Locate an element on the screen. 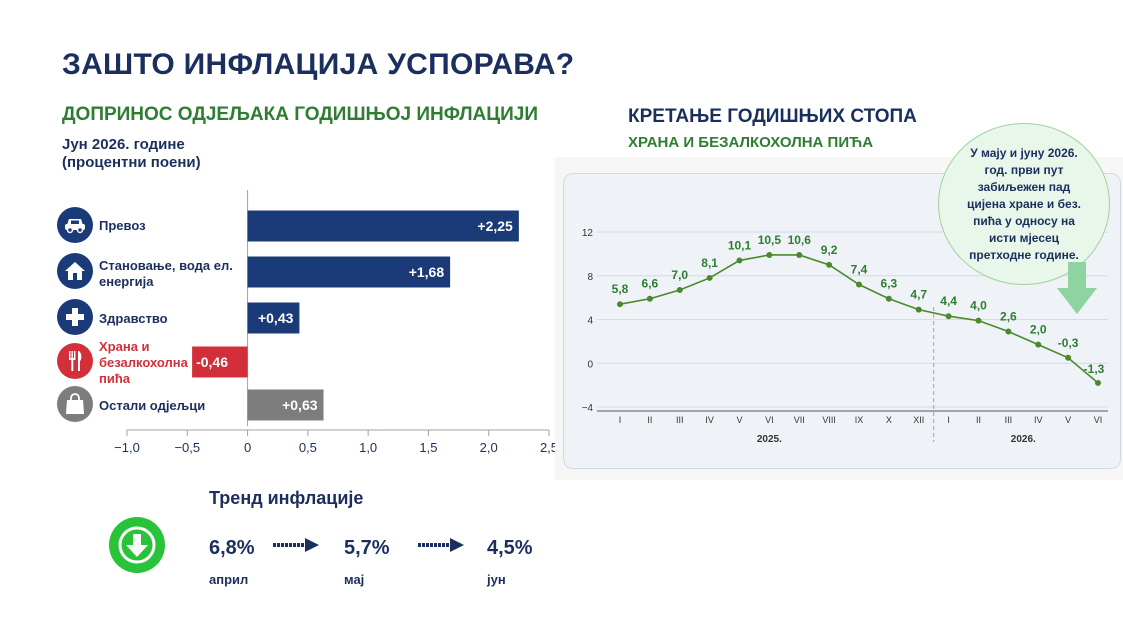  x-tick-label: −1,0 is located at coordinates (127, 447).